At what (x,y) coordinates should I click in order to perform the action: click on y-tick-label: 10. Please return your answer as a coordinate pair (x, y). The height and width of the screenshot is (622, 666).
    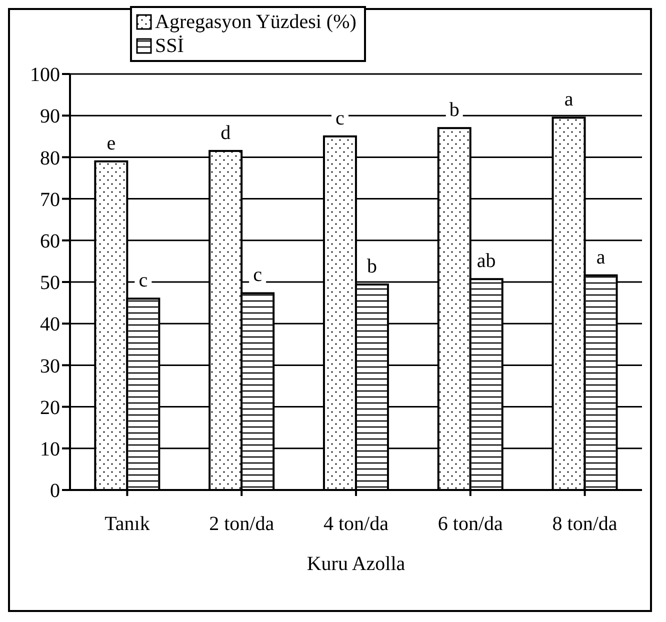
    Looking at the image, I should click on (50, 449).